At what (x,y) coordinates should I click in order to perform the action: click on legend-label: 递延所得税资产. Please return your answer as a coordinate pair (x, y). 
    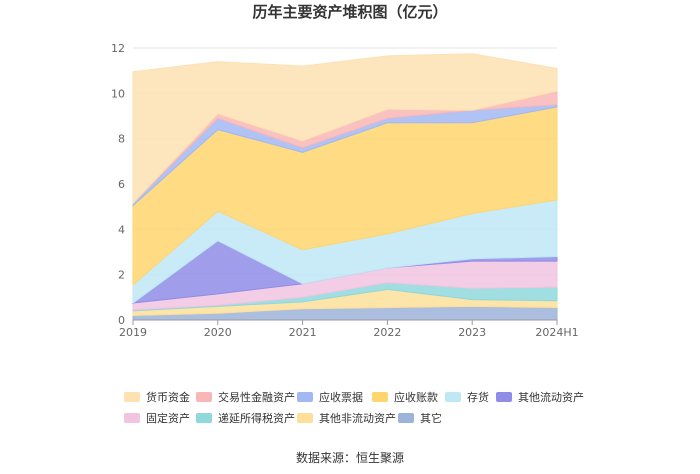
    Looking at the image, I should click on (256, 418).